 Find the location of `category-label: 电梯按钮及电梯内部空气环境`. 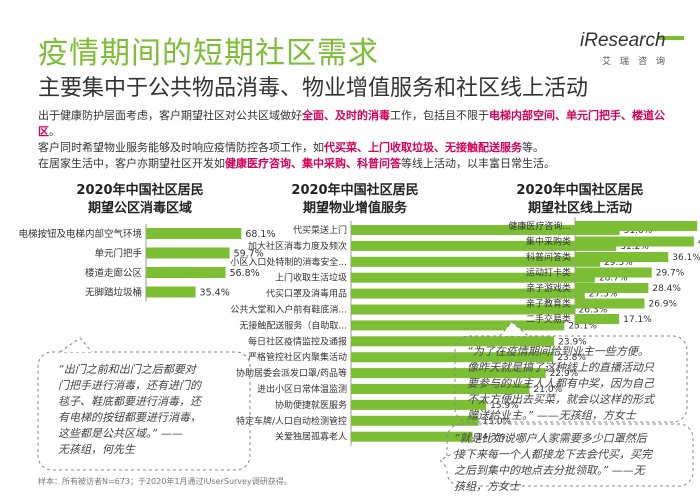

category-label: 电梯按钮及电梯内部空气环境 is located at coordinates (80, 234).